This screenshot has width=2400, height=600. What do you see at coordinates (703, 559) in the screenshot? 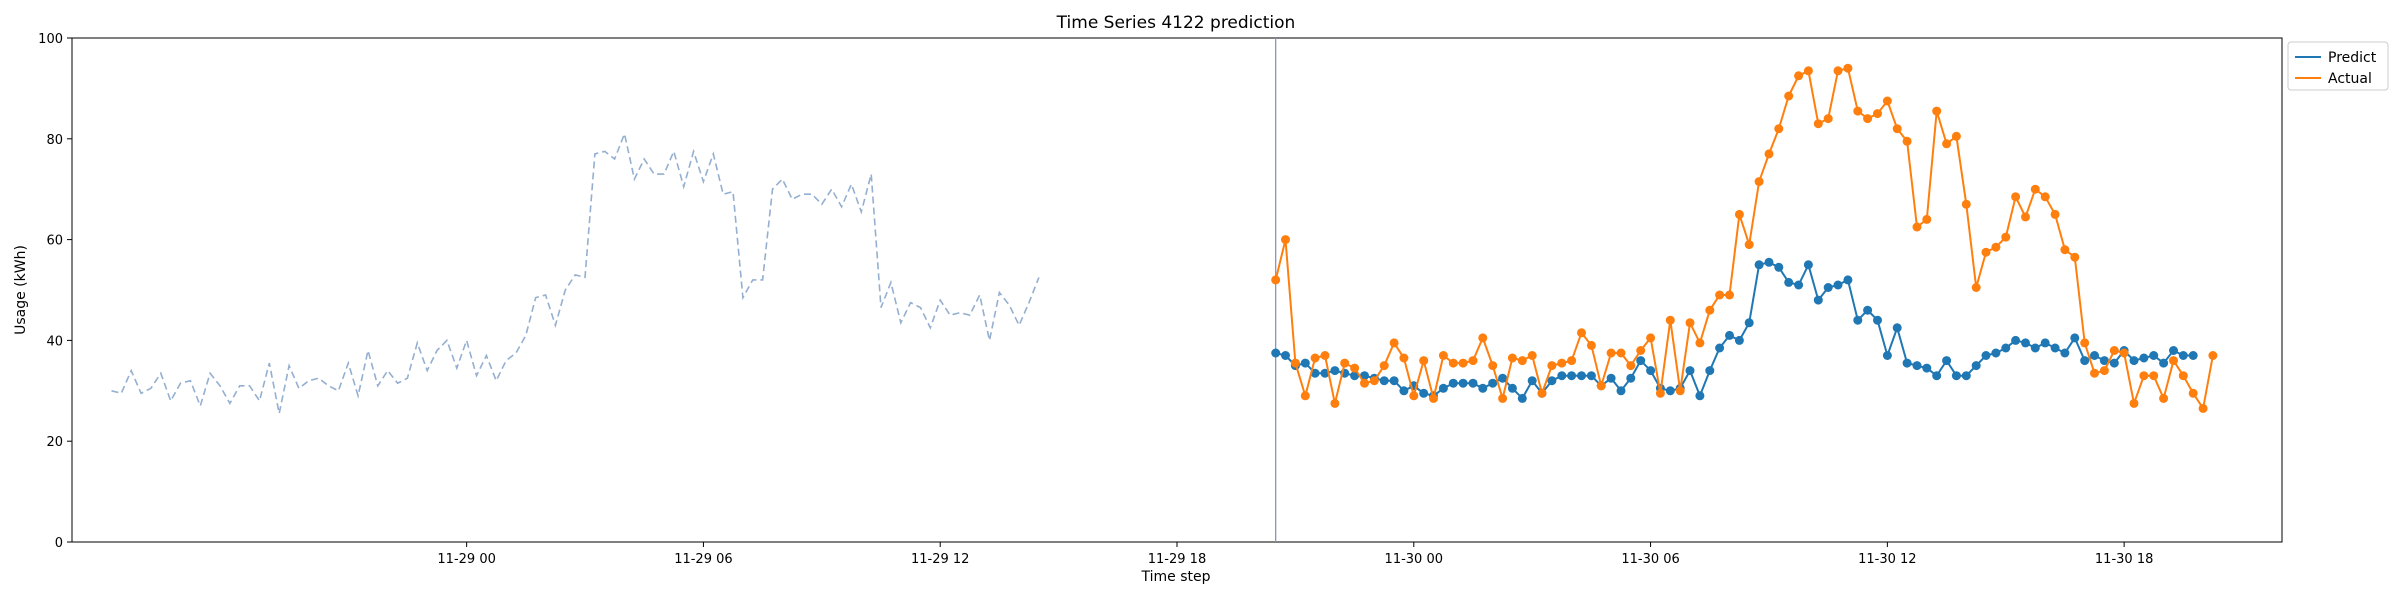
I see `x-tick-label: 11-29 06` at bounding box center [703, 559].